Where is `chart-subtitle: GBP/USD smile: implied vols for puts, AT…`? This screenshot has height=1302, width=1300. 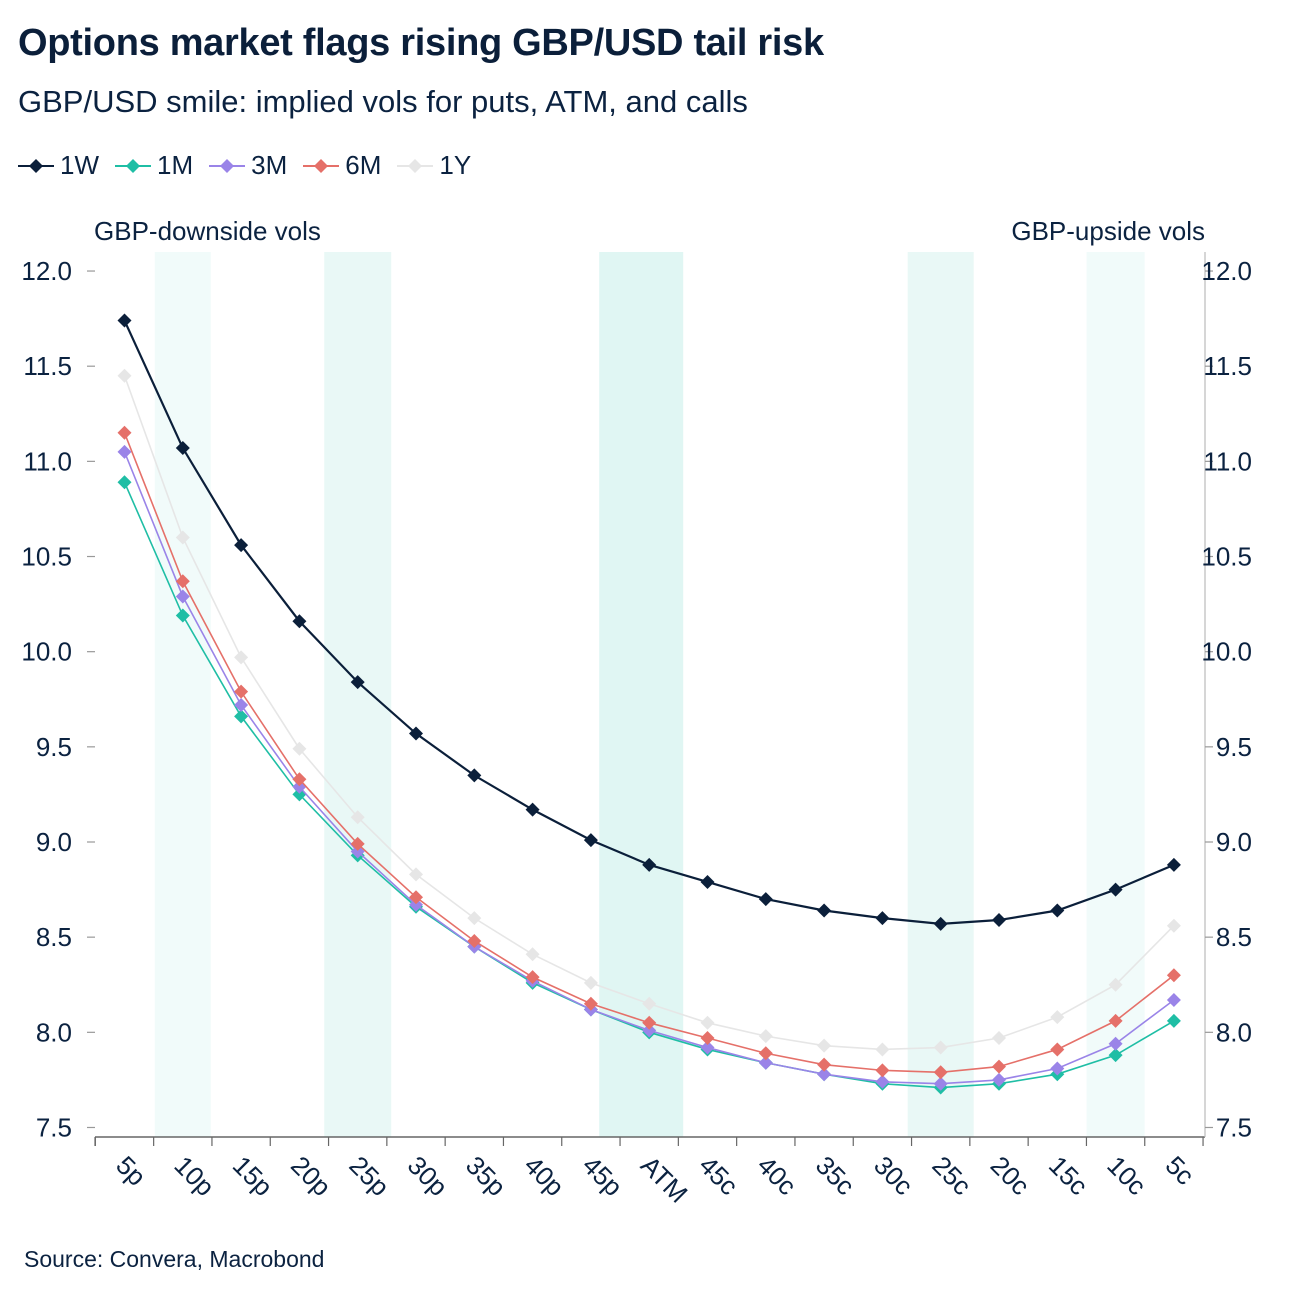 chart-subtitle: GBP/USD smile: implied vols for puts, AT… is located at coordinates (383, 101).